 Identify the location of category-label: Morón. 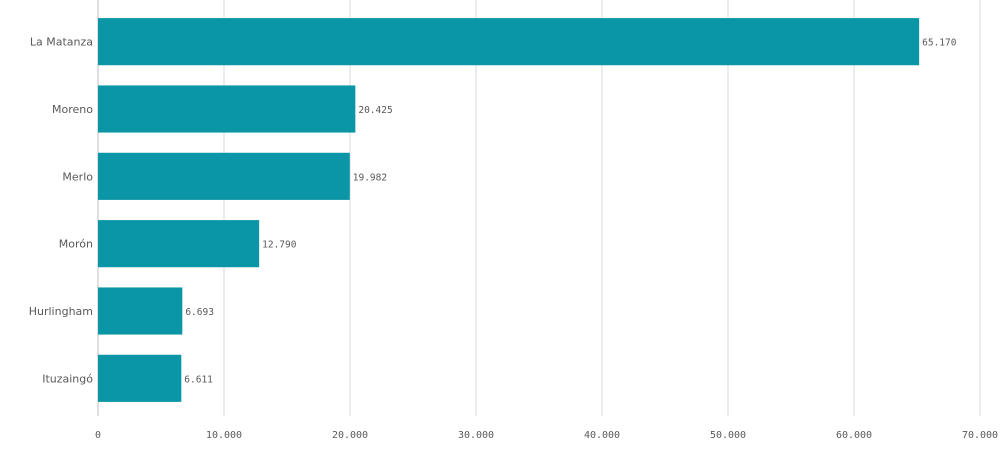
(76, 244).